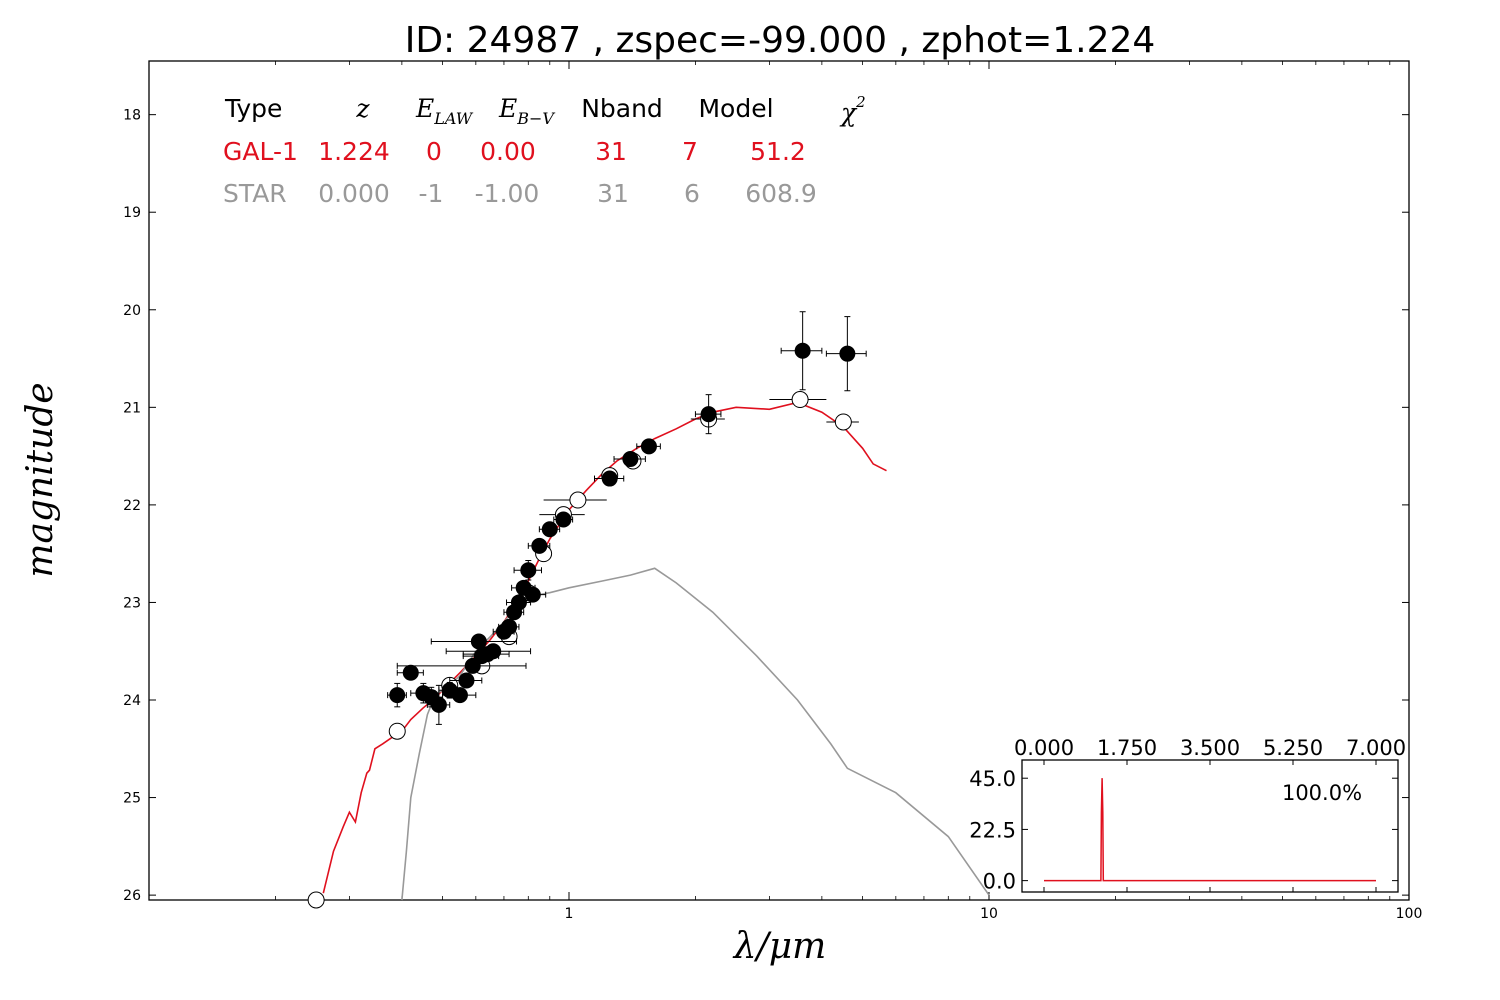  What do you see at coordinates (508, 151) in the screenshot?
I see `legend-gal-ebv: 0.00` at bounding box center [508, 151].